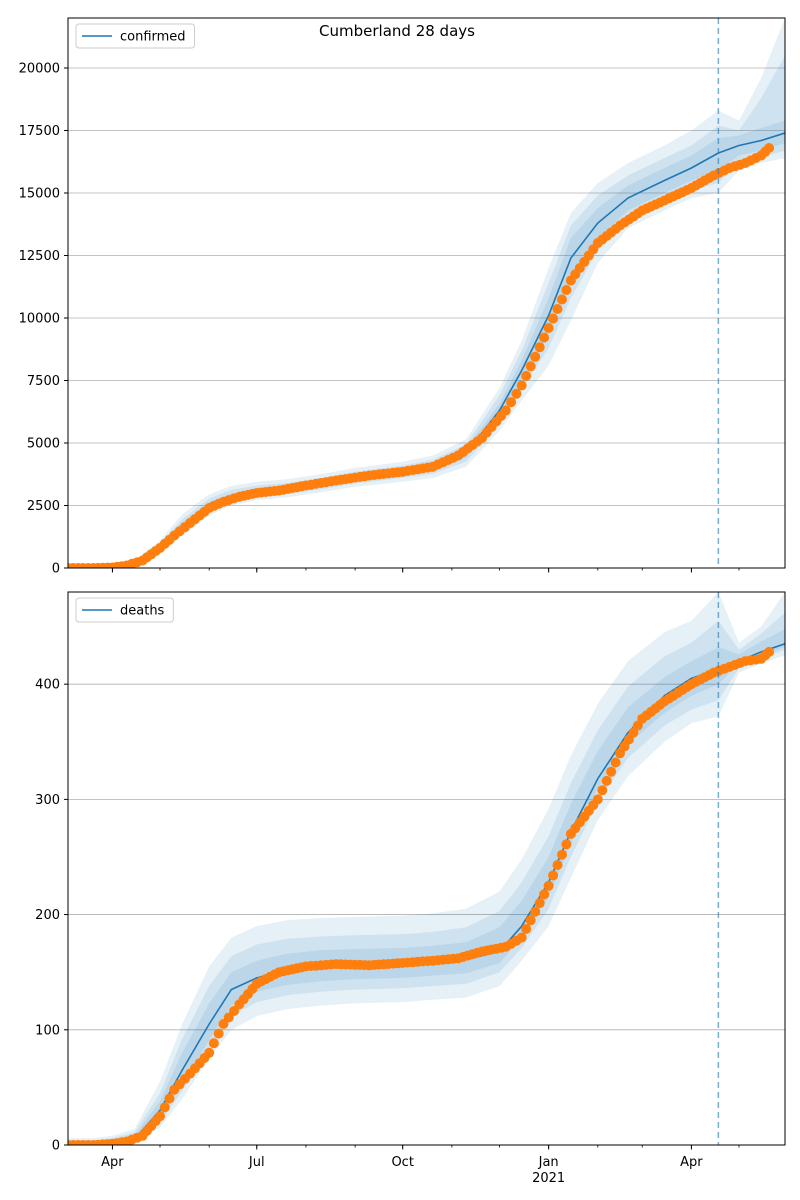 The height and width of the screenshot is (1200, 800). What do you see at coordinates (47, 685) in the screenshot?
I see `y-tick-label: 400` at bounding box center [47, 685].